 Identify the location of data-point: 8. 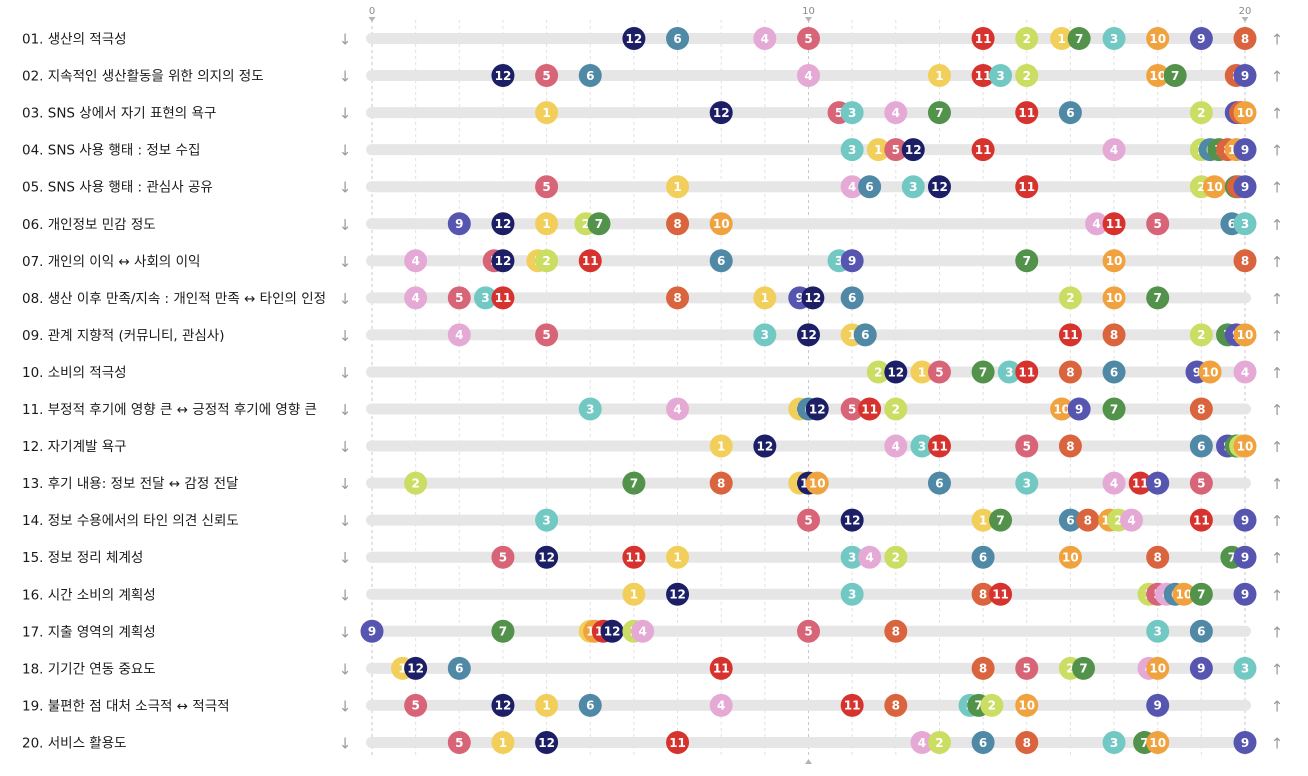
(1070, 446).